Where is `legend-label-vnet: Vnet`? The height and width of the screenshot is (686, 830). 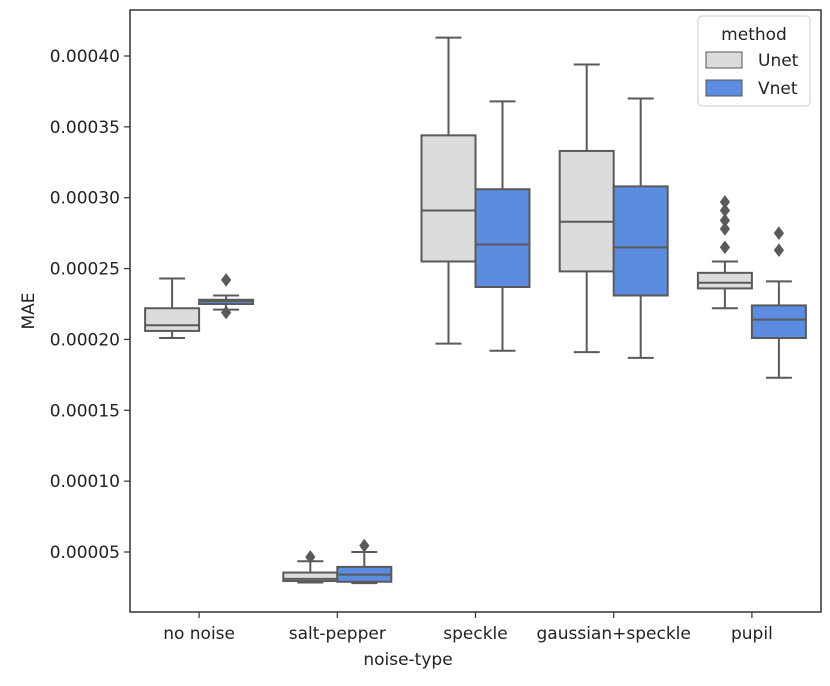
legend-label-vnet: Vnet is located at coordinates (778, 89).